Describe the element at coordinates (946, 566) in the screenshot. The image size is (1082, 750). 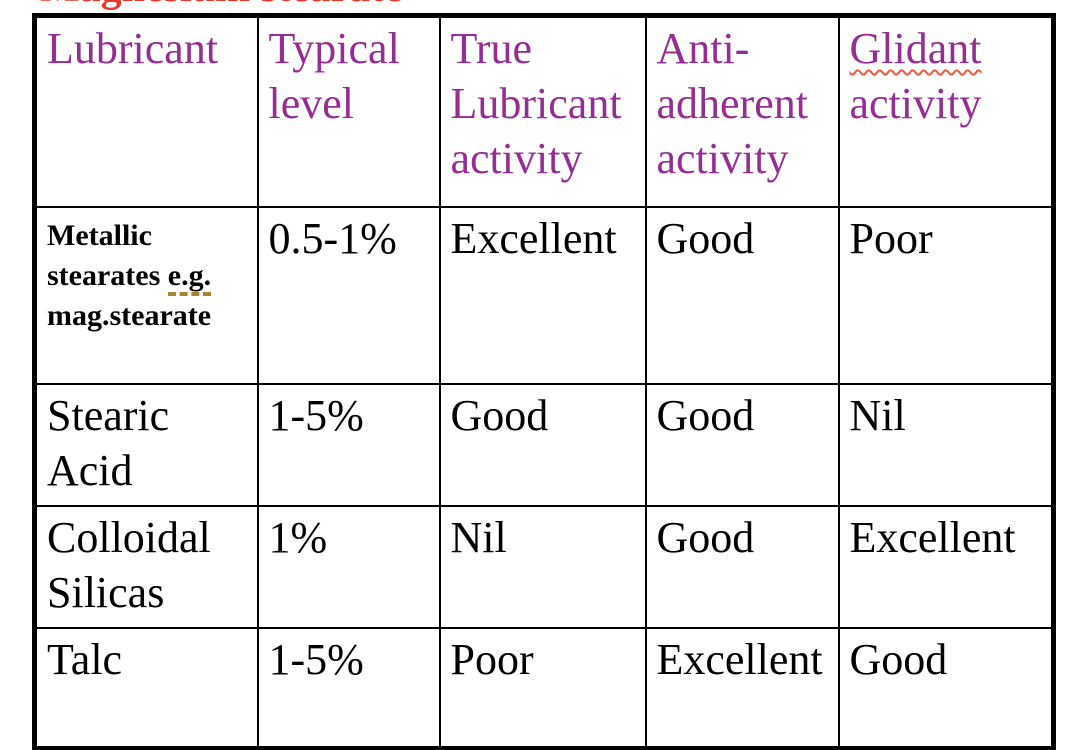
I see `cell-glidant-activity: Excellent` at that location.